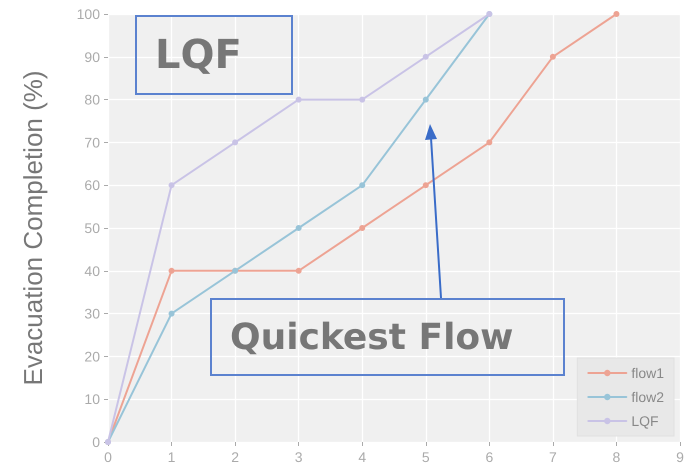 Image resolution: width=694 pixels, height=470 pixels. What do you see at coordinates (108, 457) in the screenshot?
I see `x-tick-label: 0` at bounding box center [108, 457].